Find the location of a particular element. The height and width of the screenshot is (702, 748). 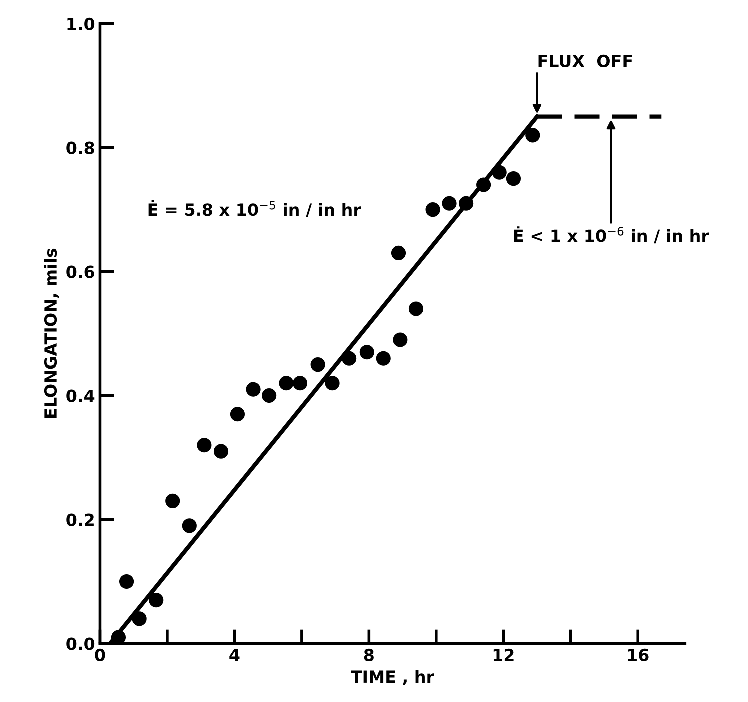

y-tick-label: 0.0 is located at coordinates (80, 644).